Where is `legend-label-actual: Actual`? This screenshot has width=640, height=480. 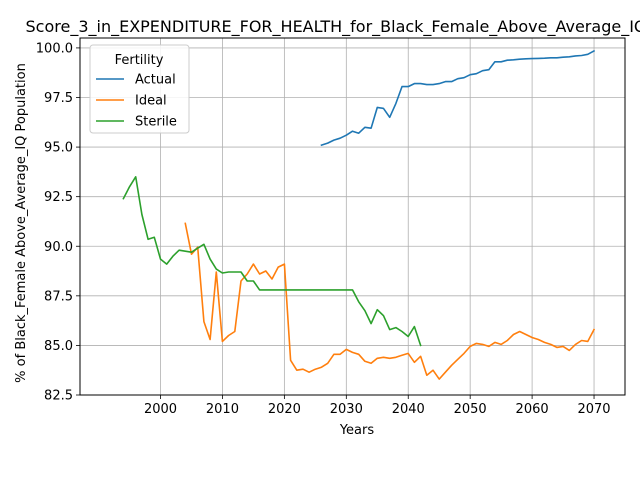 legend-label-actual: Actual is located at coordinates (155, 80).